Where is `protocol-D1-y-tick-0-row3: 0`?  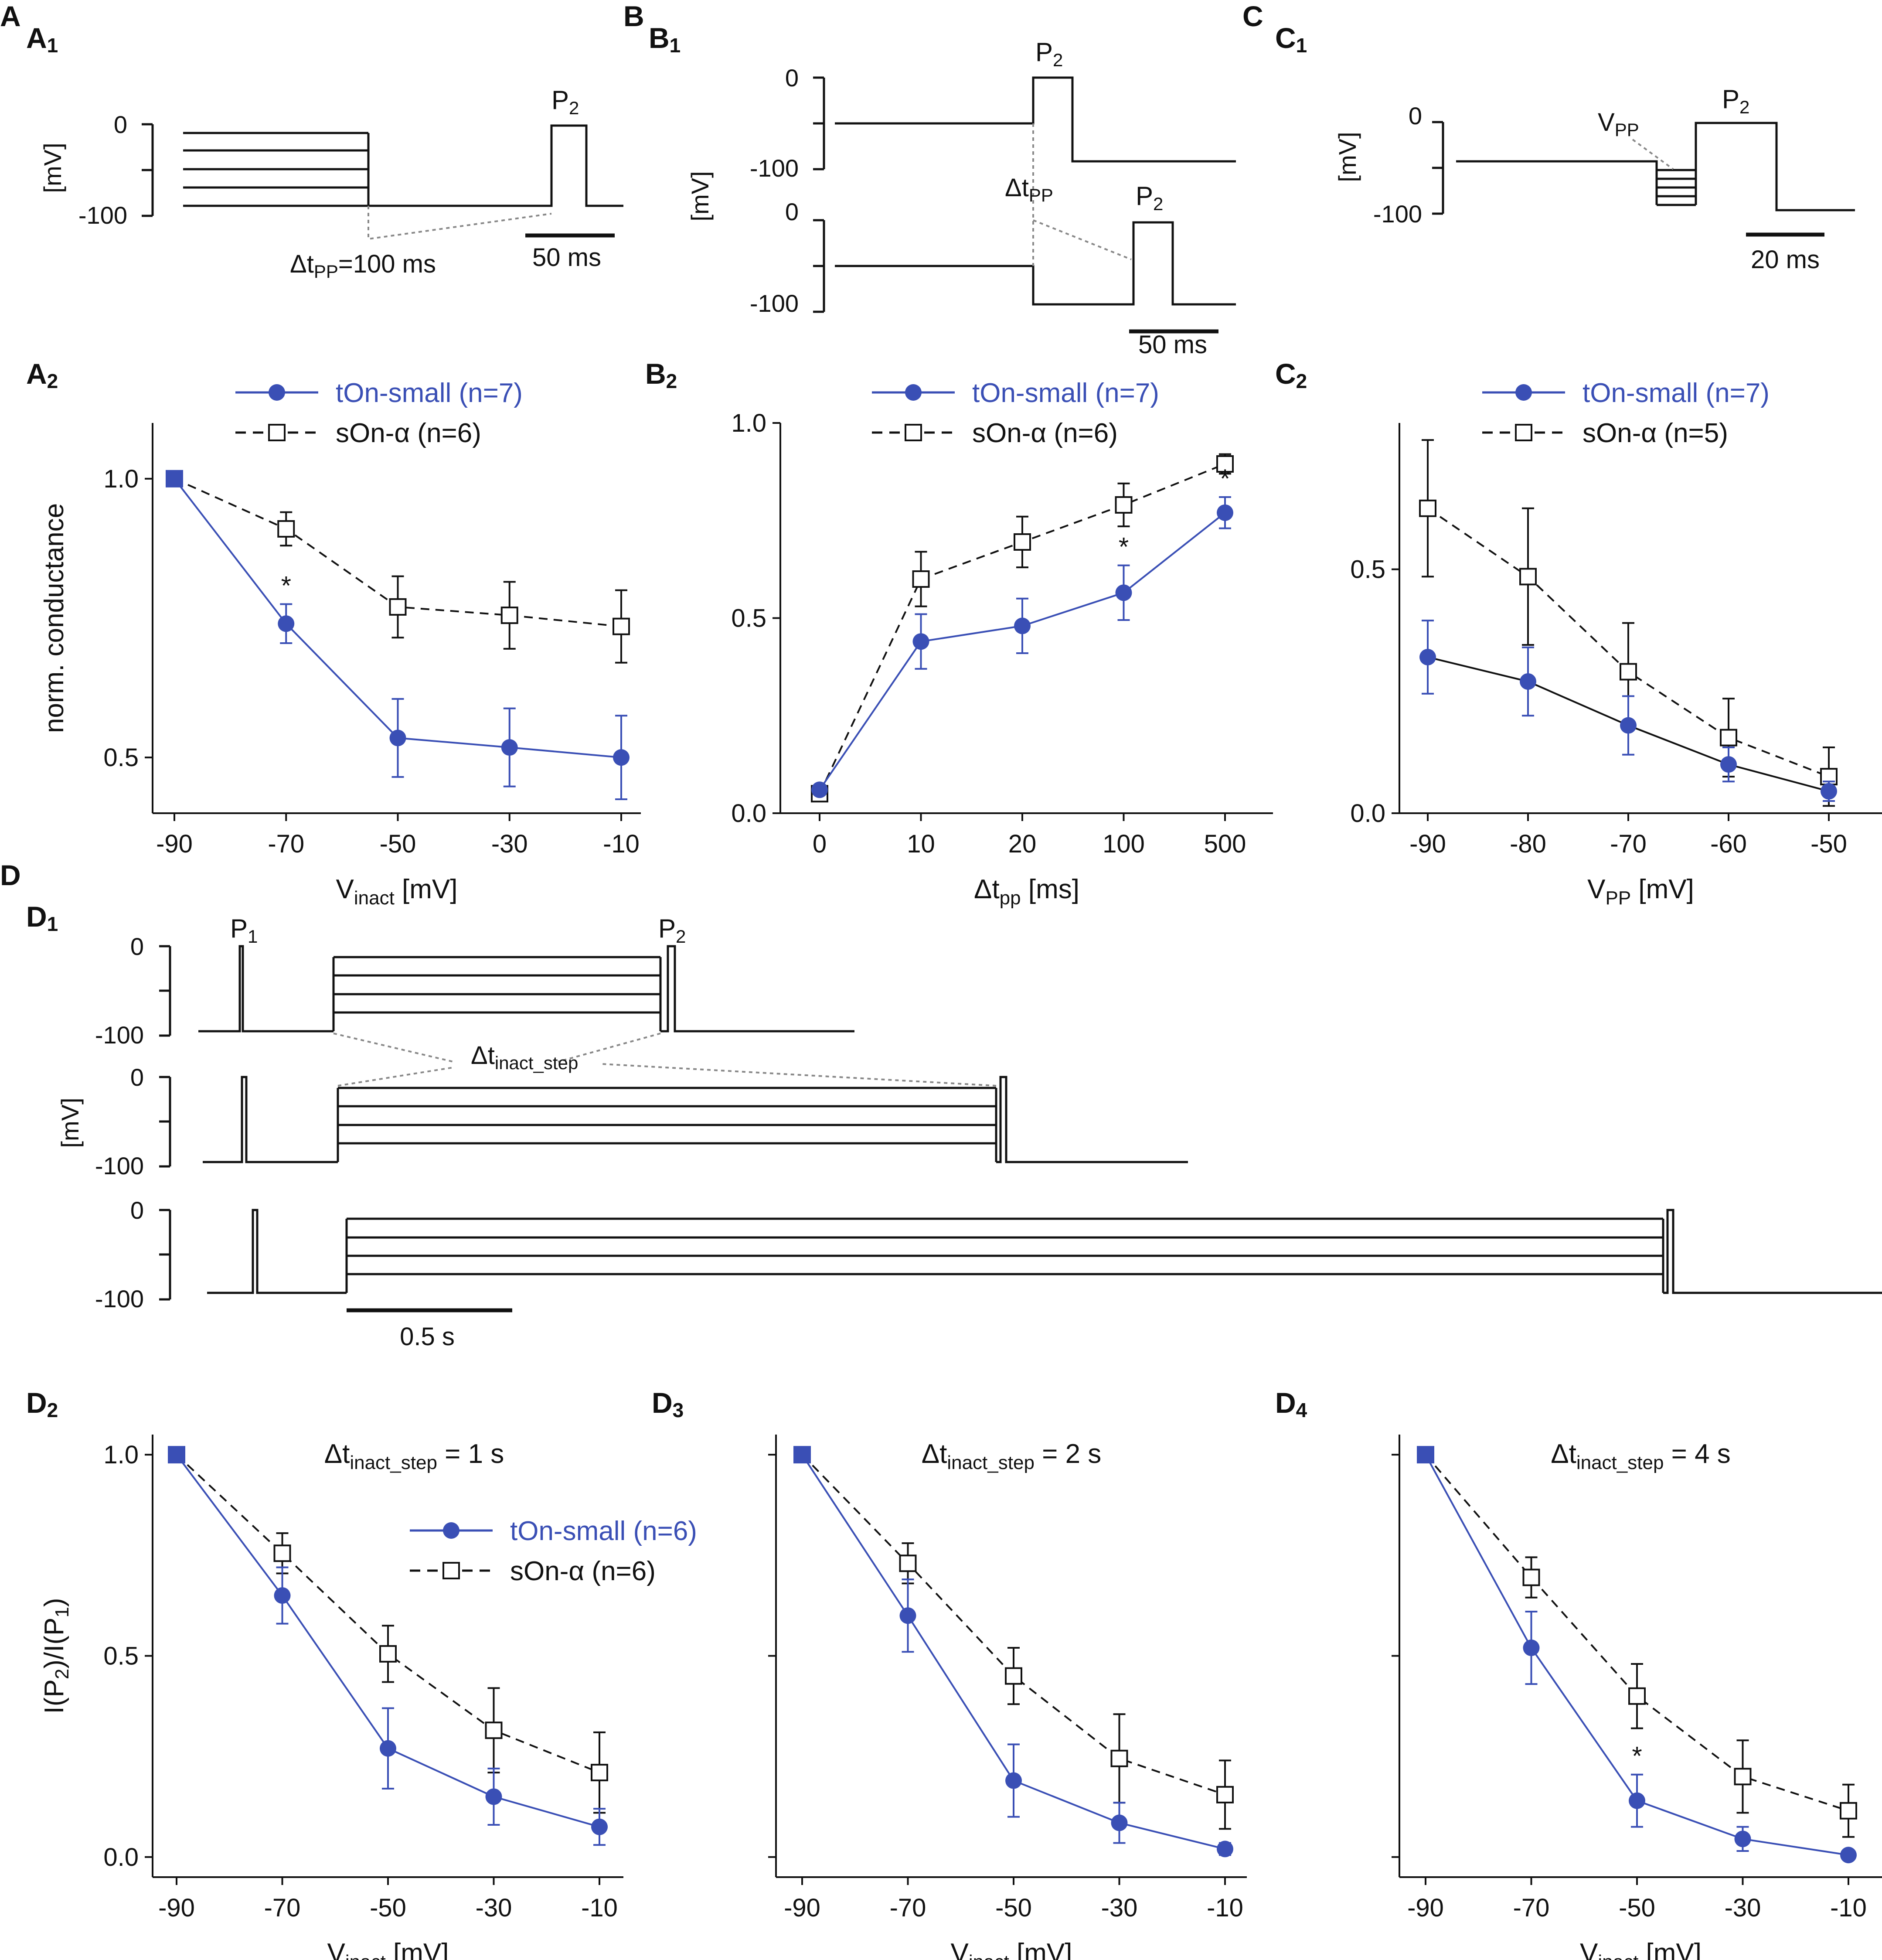
protocol-D1-y-tick-0-row3: 0 is located at coordinates (137, 1210).